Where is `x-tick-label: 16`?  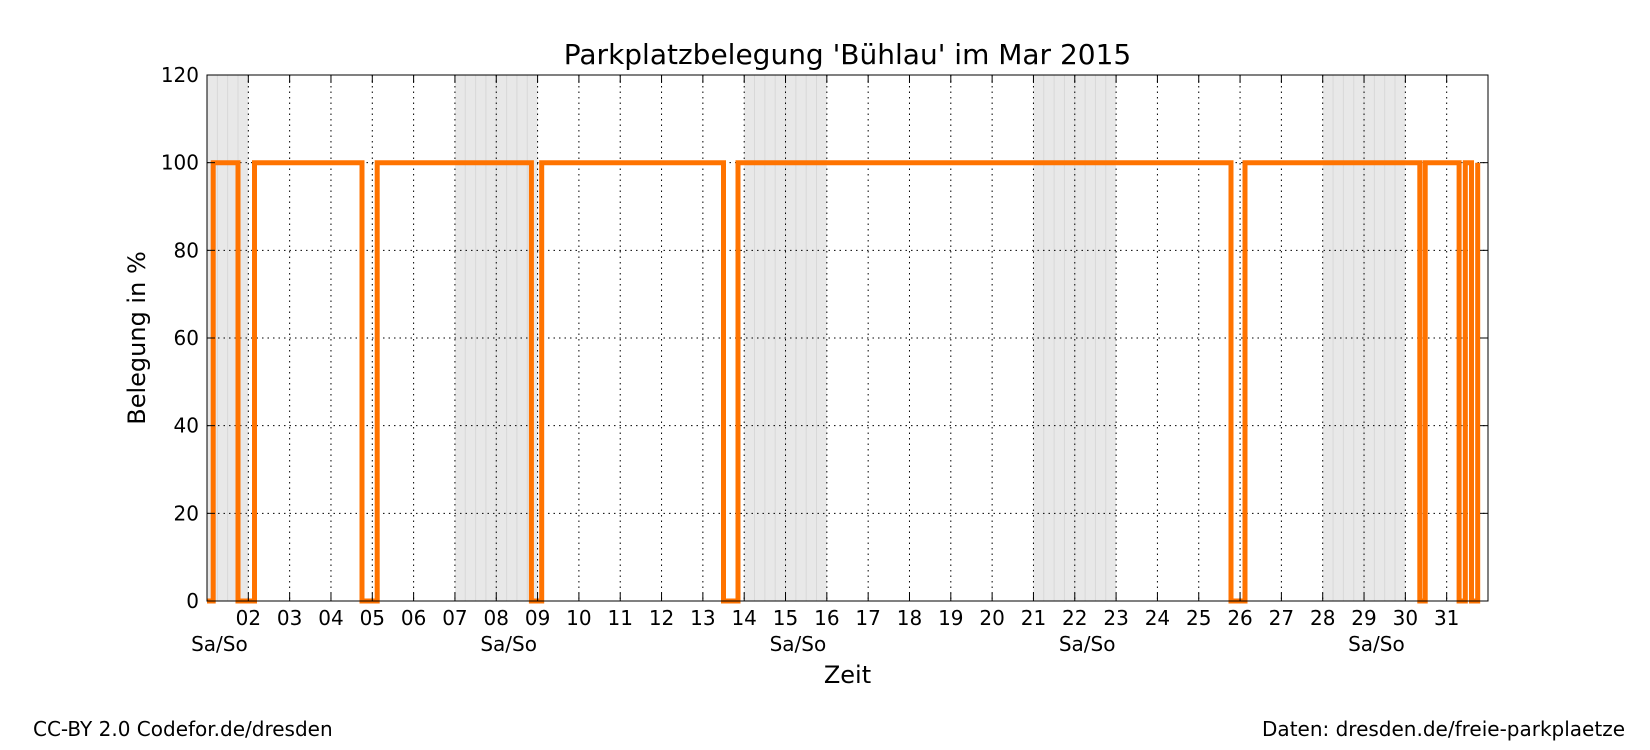 x-tick-label: 16 is located at coordinates (826, 618).